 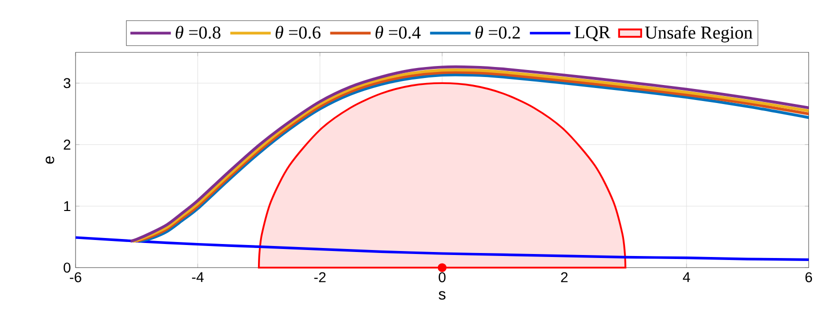 What do you see at coordinates (442, 277) in the screenshot?
I see `x-tick-label: 0` at bounding box center [442, 277].